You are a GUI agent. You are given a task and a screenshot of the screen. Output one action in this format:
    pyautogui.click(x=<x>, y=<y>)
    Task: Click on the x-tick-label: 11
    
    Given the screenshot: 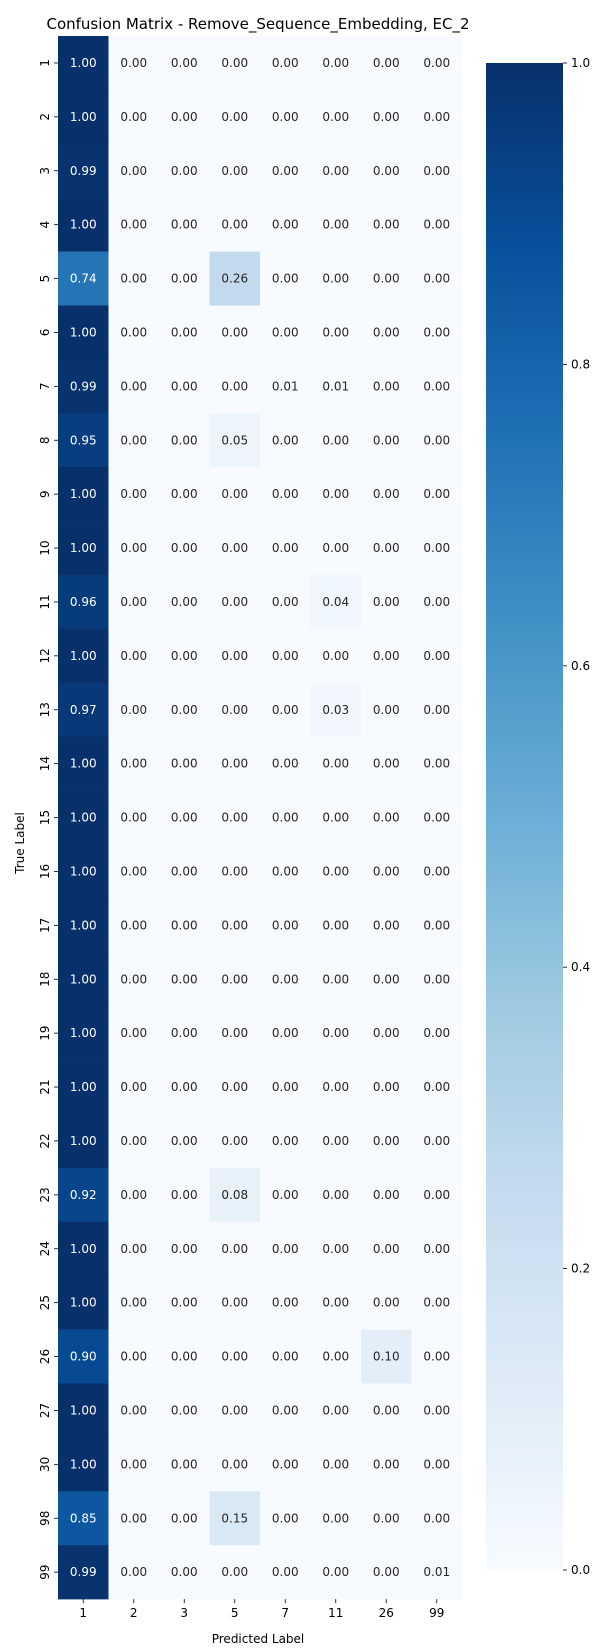 What is the action you would take?
    pyautogui.click(x=335, y=1613)
    